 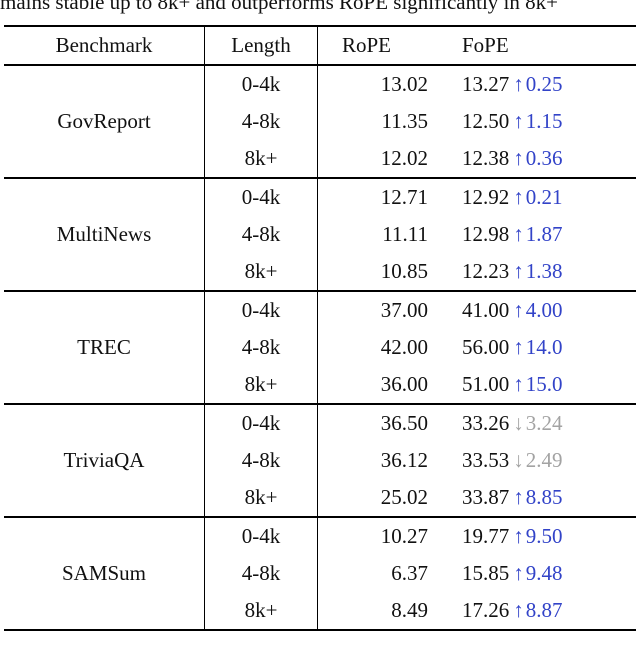 I want to click on fope-value: 41.00, so click(x=486, y=310).